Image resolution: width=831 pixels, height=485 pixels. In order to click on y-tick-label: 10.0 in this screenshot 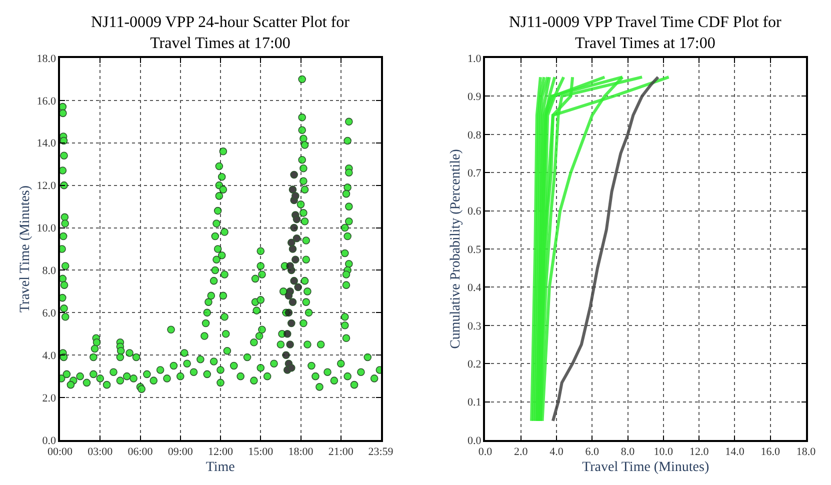, I will do `click(46, 228)`.